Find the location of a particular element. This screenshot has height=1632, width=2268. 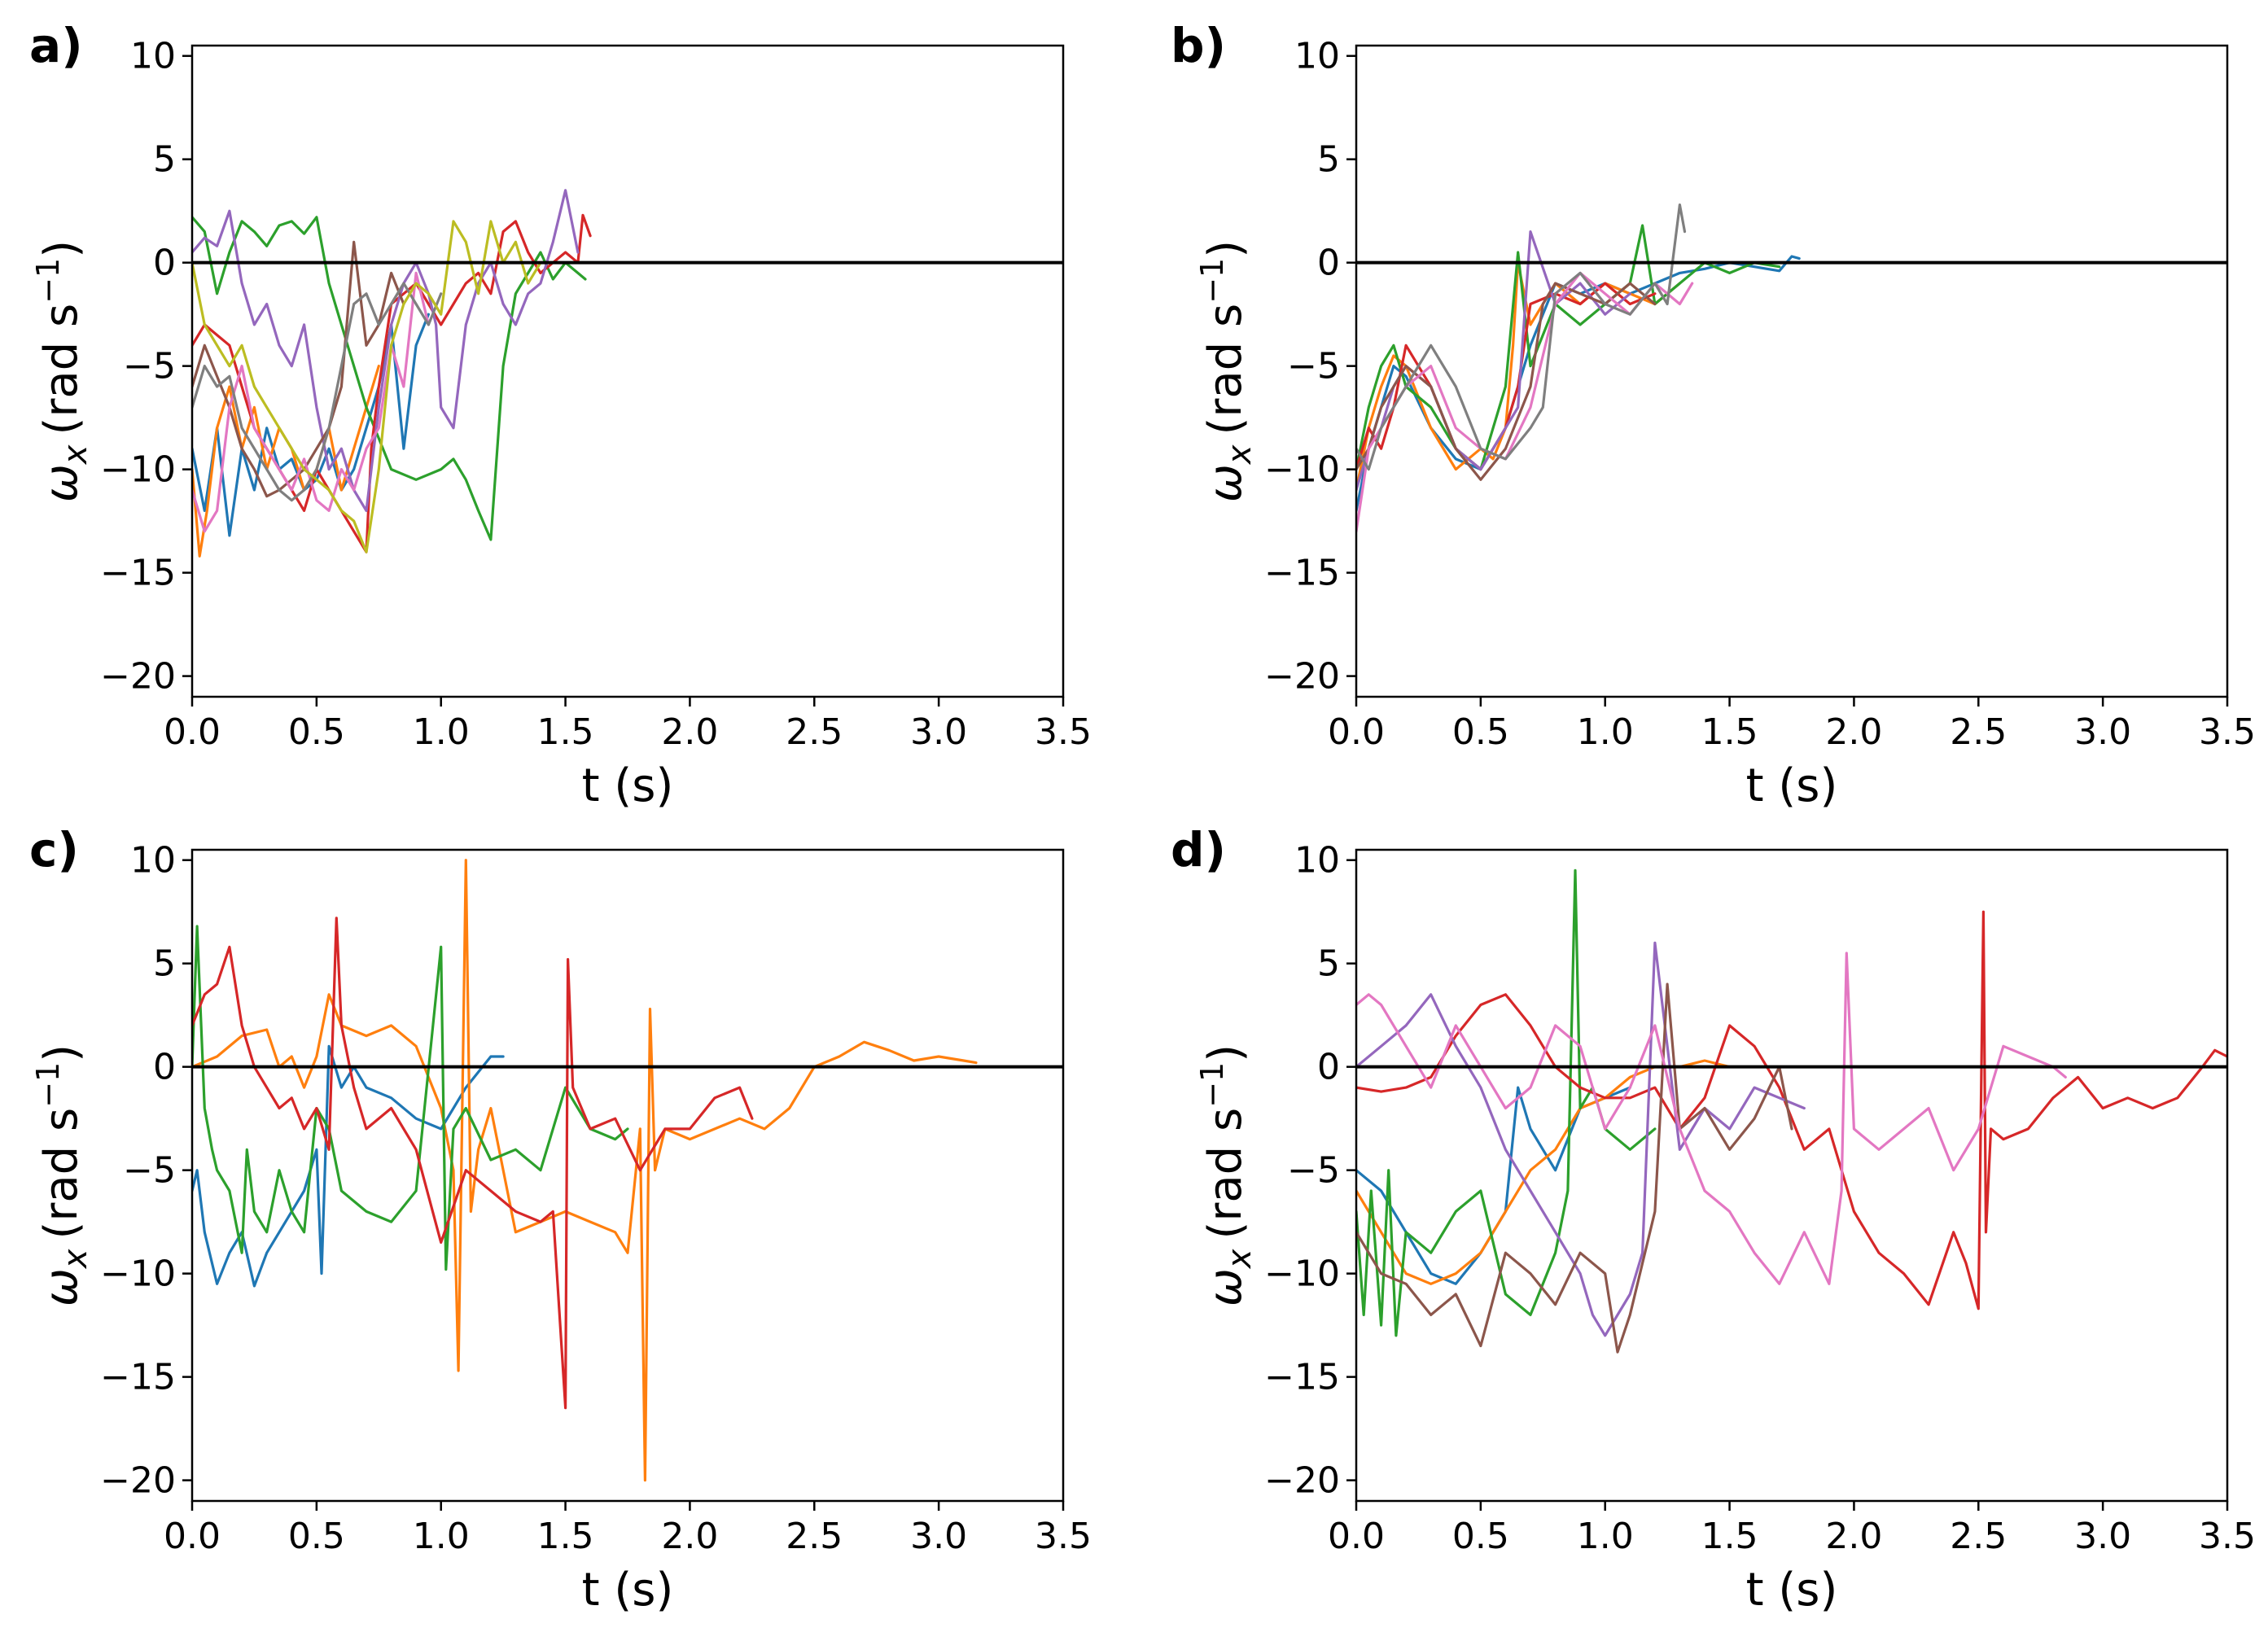

panel-d-xtick-label: 1.0 is located at coordinates (1605, 1536).